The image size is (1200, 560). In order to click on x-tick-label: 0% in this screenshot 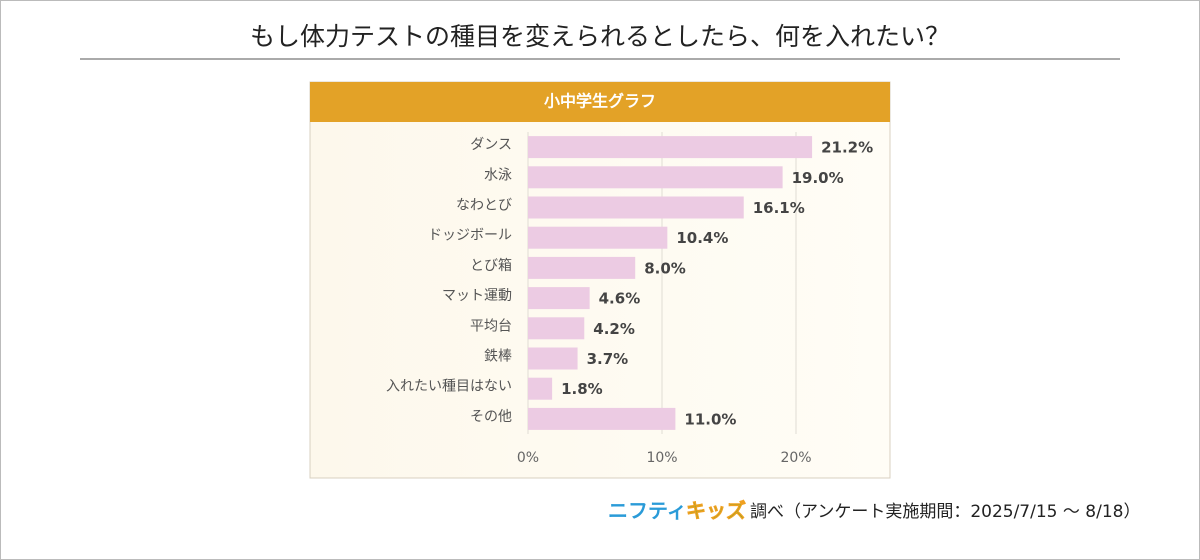, I will do `click(528, 458)`.